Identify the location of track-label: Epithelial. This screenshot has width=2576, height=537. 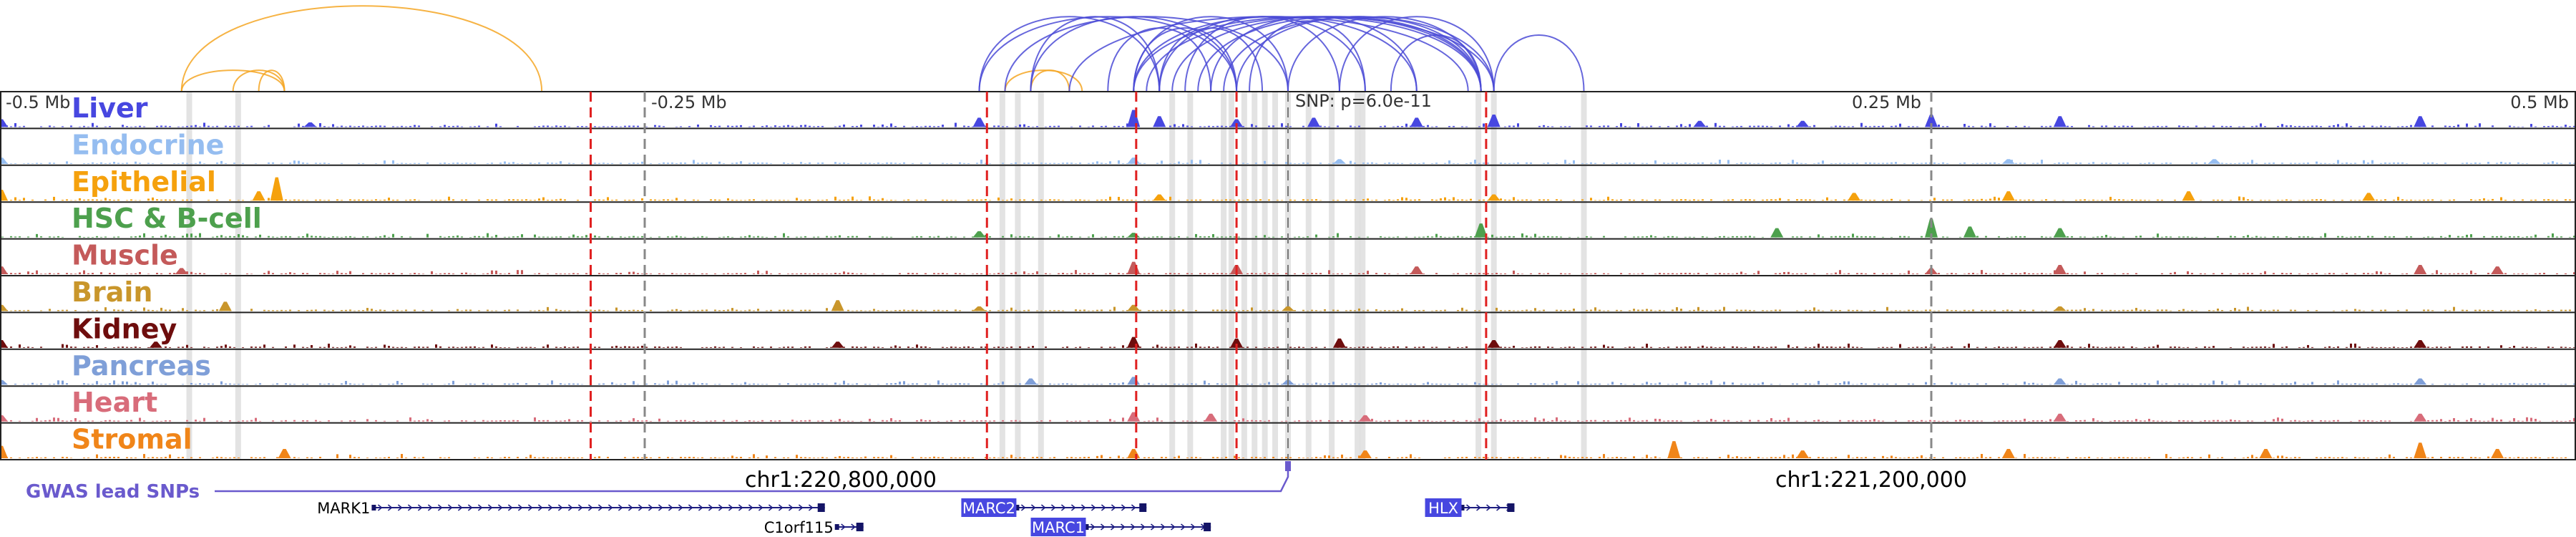
(144, 182).